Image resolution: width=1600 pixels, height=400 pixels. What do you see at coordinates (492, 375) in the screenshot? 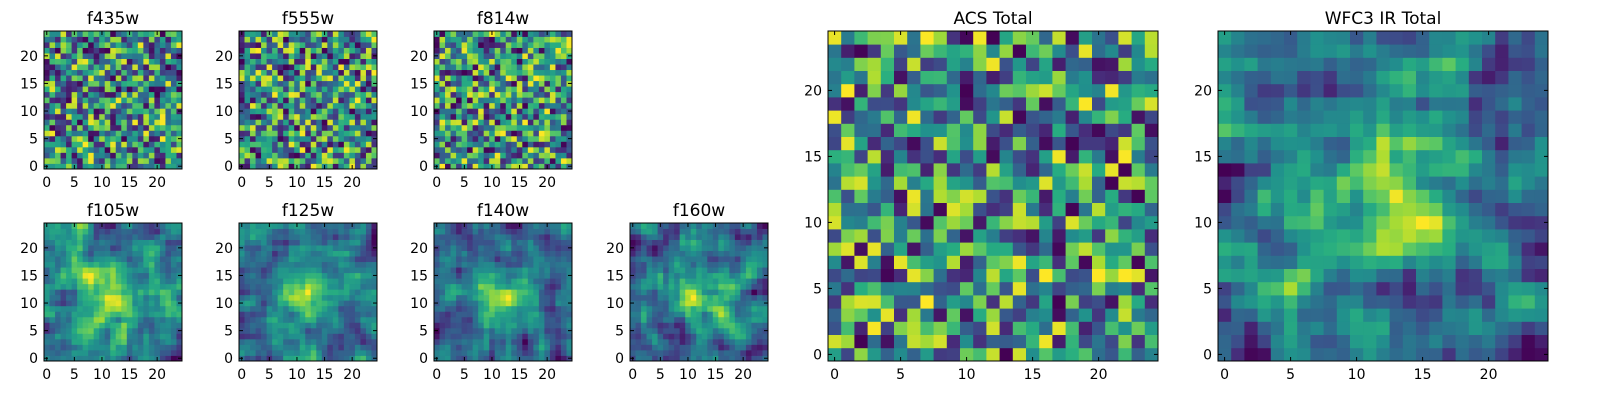
I see `x-tick-label: 10` at bounding box center [492, 375].